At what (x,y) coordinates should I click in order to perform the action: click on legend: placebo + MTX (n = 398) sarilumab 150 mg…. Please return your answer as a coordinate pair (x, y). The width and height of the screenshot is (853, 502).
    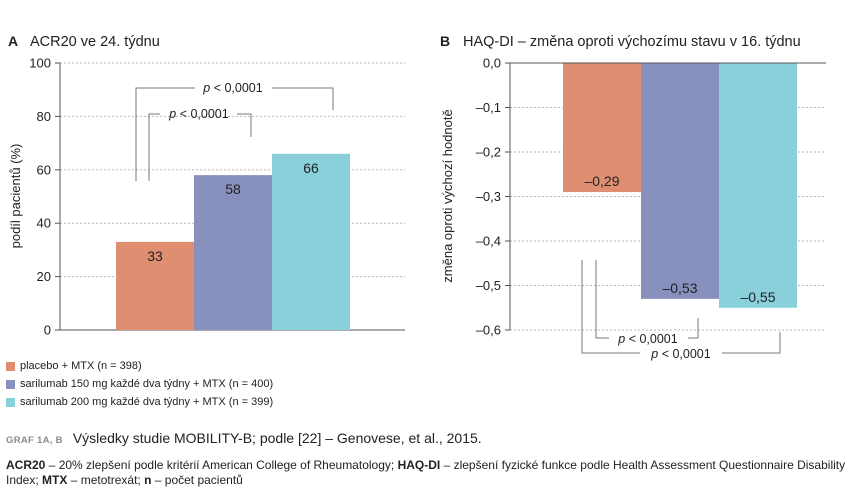
    Looking at the image, I should click on (139, 384).